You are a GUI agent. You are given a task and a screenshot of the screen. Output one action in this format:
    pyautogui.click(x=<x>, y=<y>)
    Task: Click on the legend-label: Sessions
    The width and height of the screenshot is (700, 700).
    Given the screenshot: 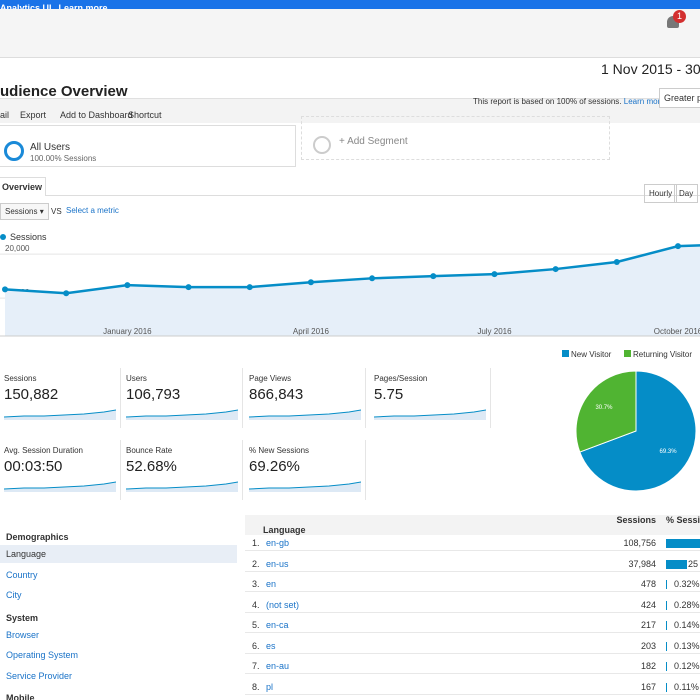 What is the action you would take?
    pyautogui.click(x=28, y=237)
    